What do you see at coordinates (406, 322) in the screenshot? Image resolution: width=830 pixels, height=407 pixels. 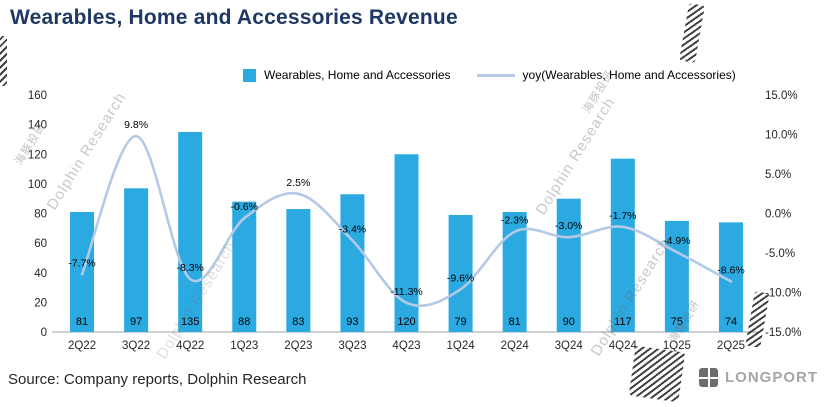 I see `bar-value-label: 120` at bounding box center [406, 322].